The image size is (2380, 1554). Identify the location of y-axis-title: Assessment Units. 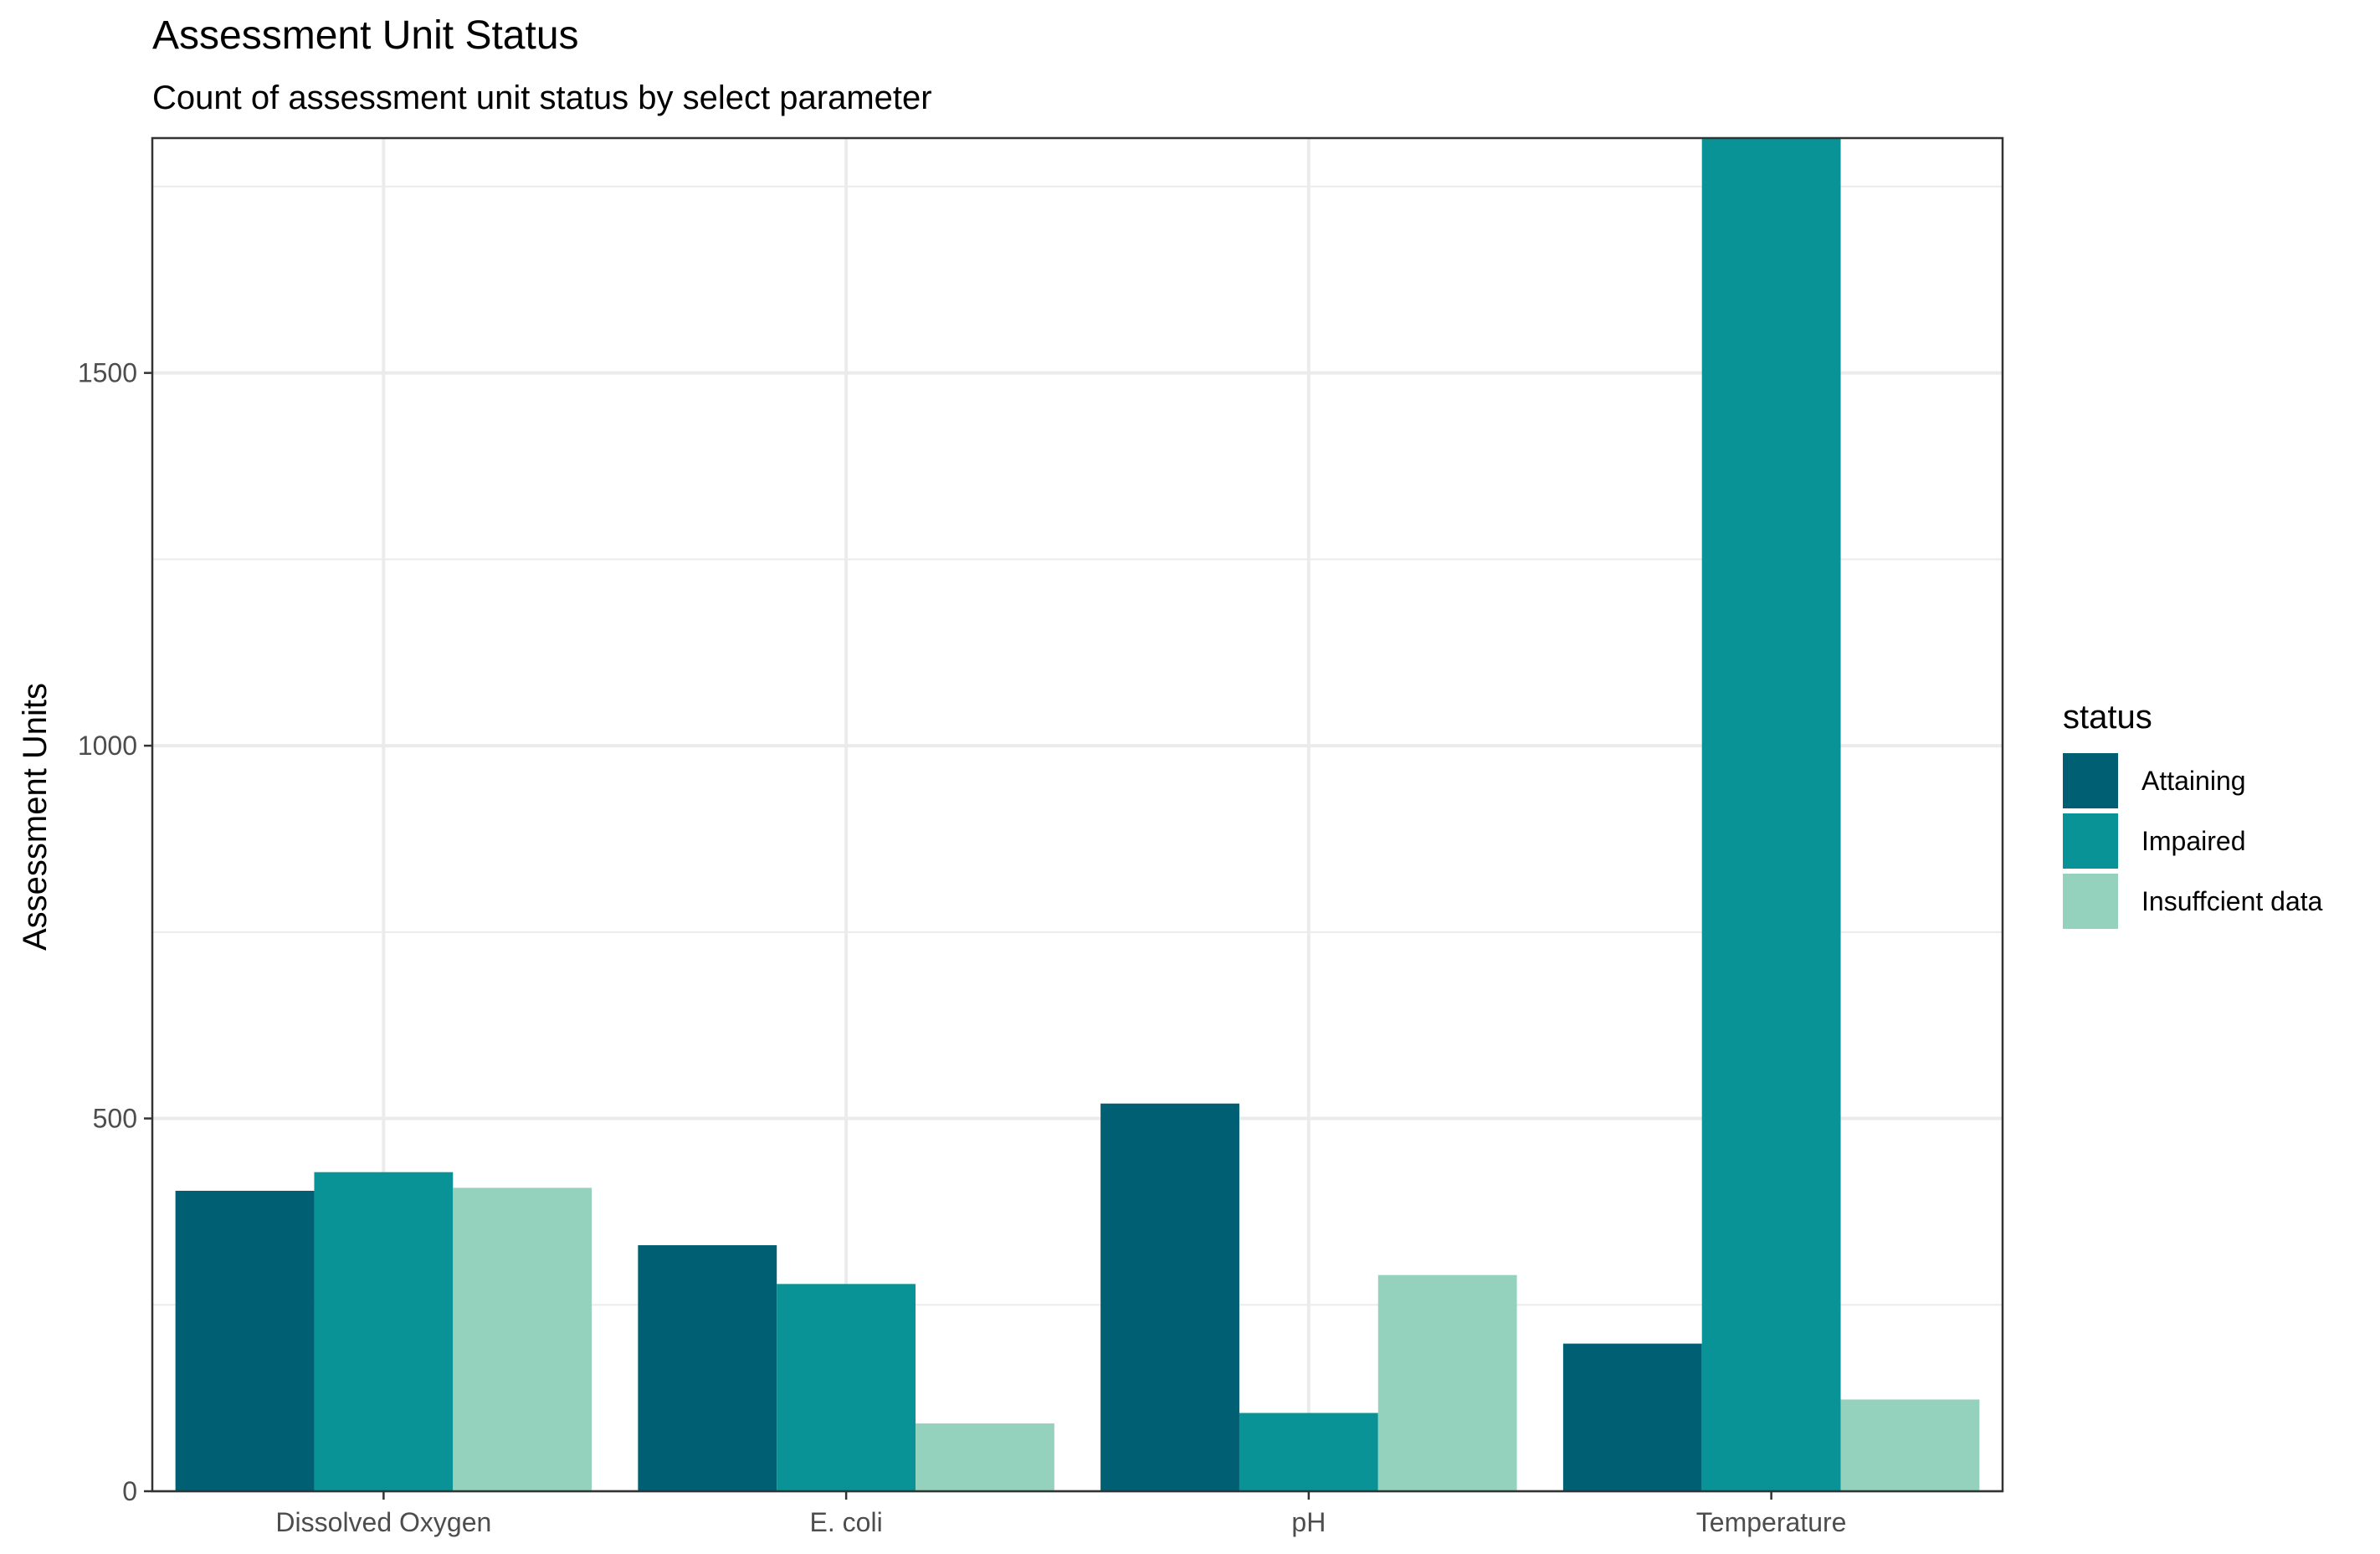
(35, 817).